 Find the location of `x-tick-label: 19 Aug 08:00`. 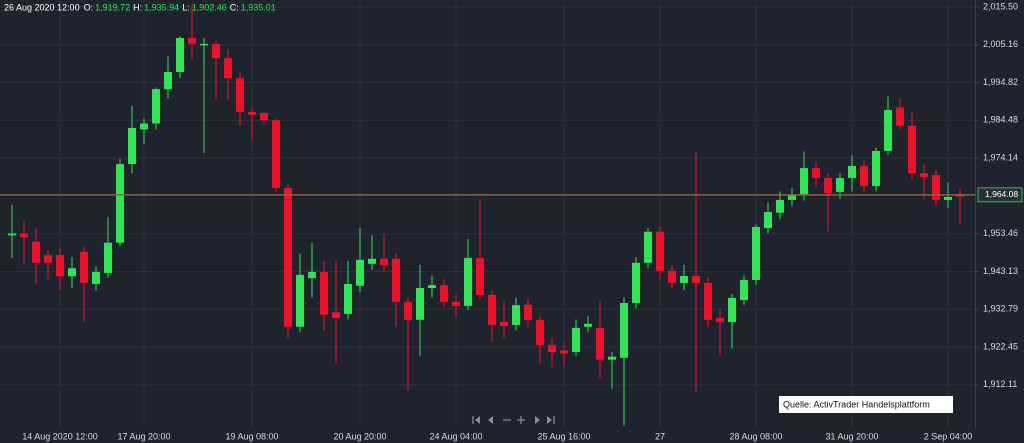

x-tick-label: 19 Aug 08:00 is located at coordinates (251, 436).